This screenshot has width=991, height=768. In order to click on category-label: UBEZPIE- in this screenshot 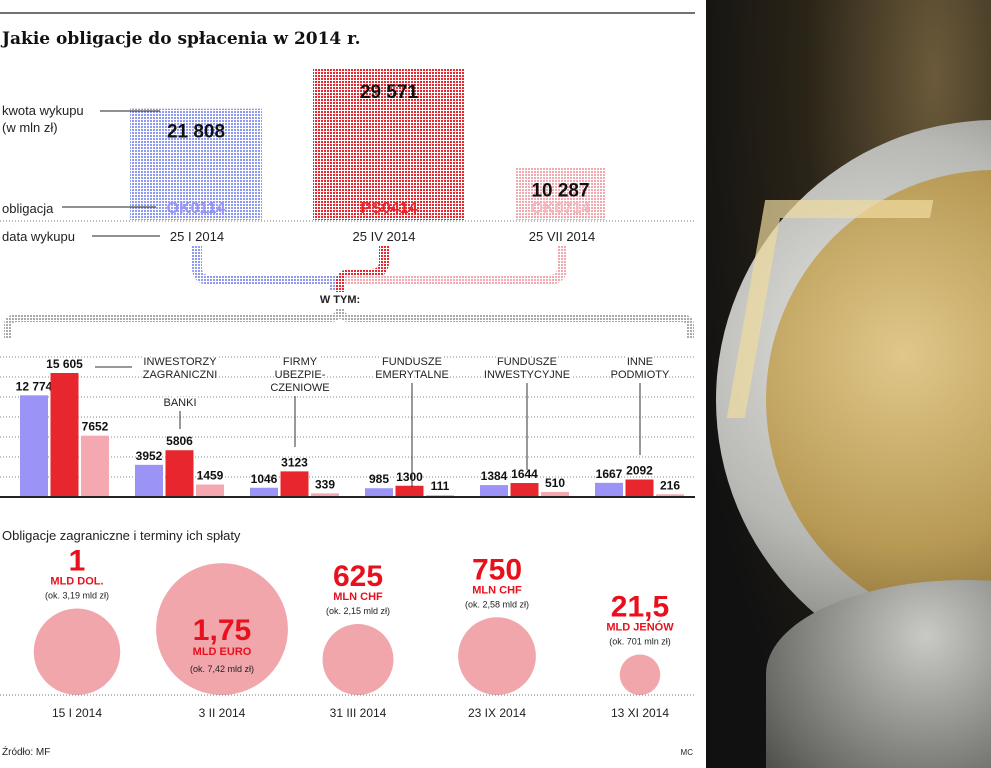, I will do `click(300, 375)`.